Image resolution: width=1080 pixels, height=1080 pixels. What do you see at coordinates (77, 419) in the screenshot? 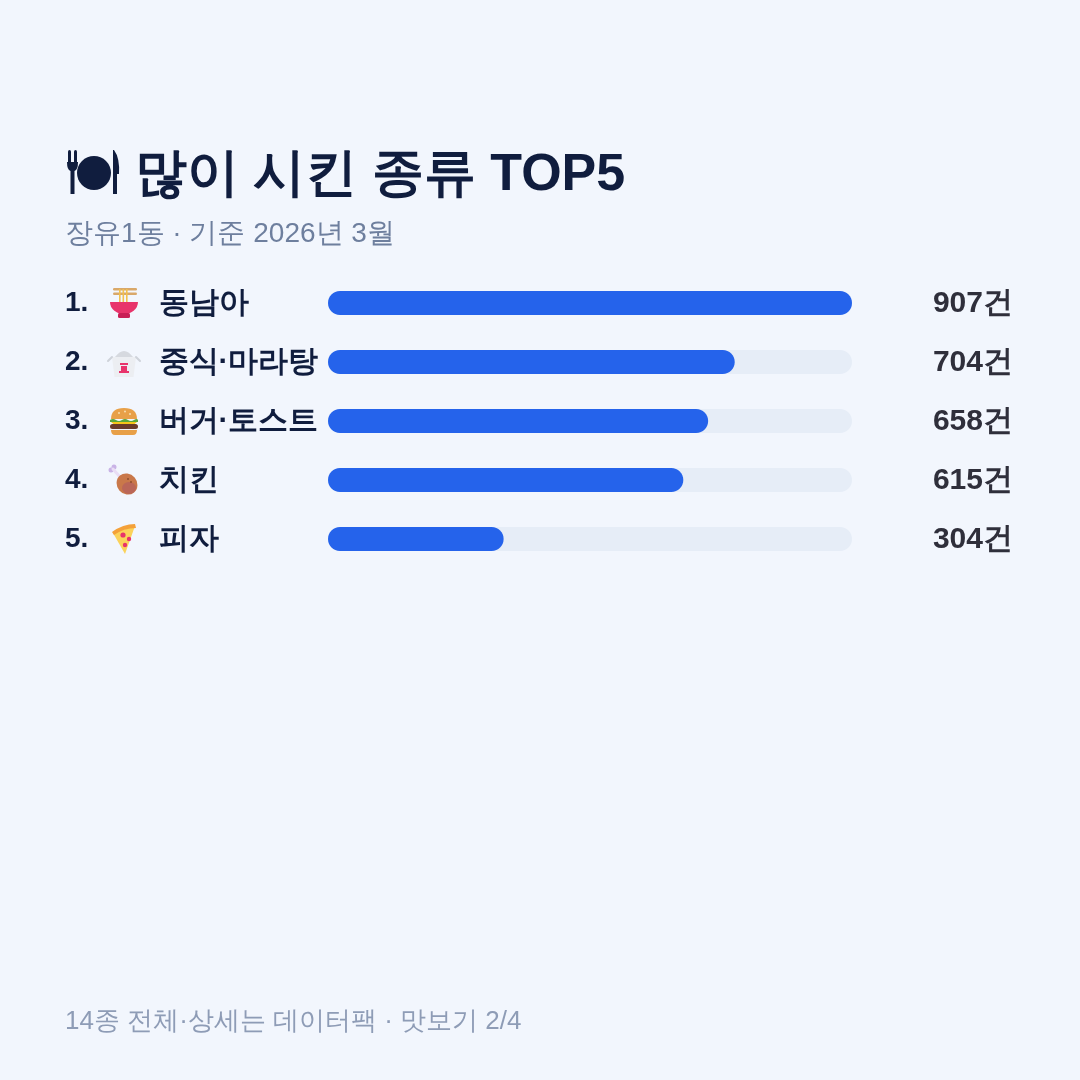
I see `text: 3.` at bounding box center [77, 419].